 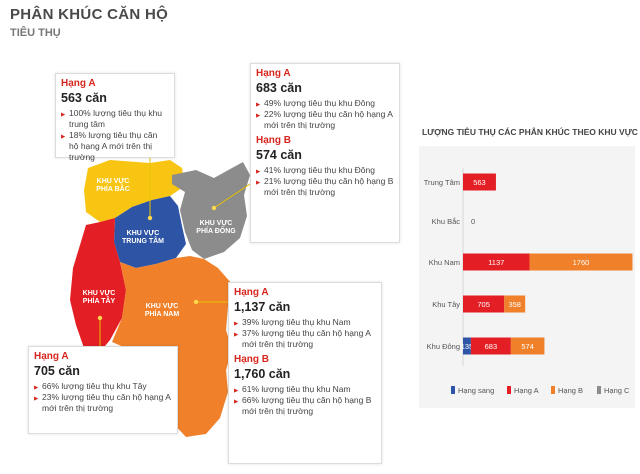 I want to click on stat-line: 100% lượng tiêu thụ khu trung tâm, so click(x=115, y=119).